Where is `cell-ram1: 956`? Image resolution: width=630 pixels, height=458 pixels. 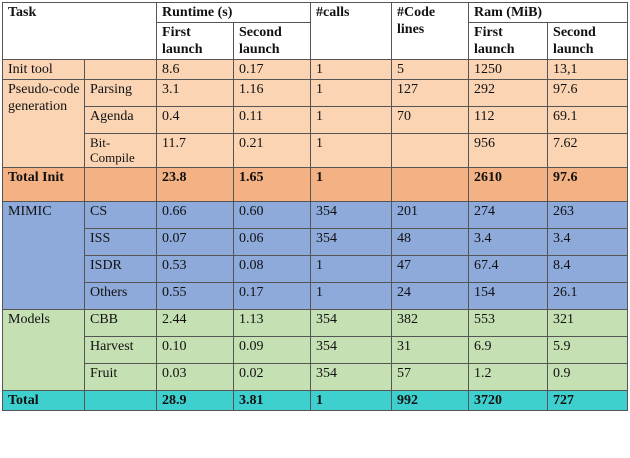
cell-ram1: 956 is located at coordinates (508, 150).